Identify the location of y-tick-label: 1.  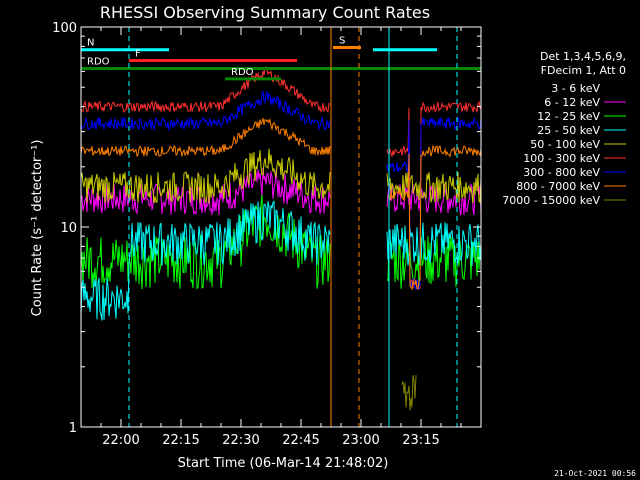
(73, 428).